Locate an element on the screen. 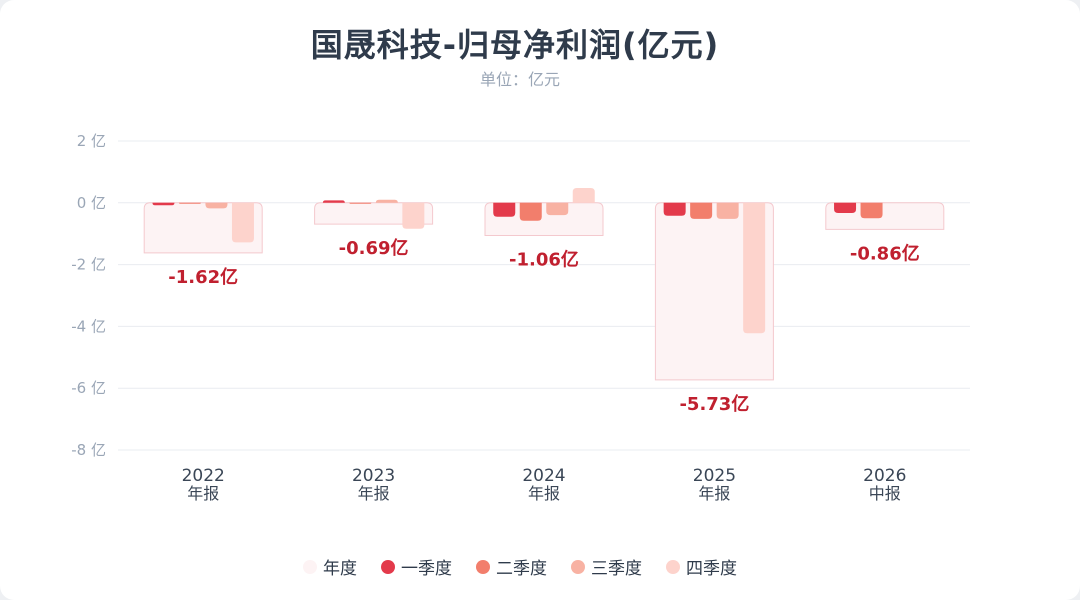 The width and height of the screenshot is (1080, 600). annual-value-label: -1.62亿 is located at coordinates (203, 277).